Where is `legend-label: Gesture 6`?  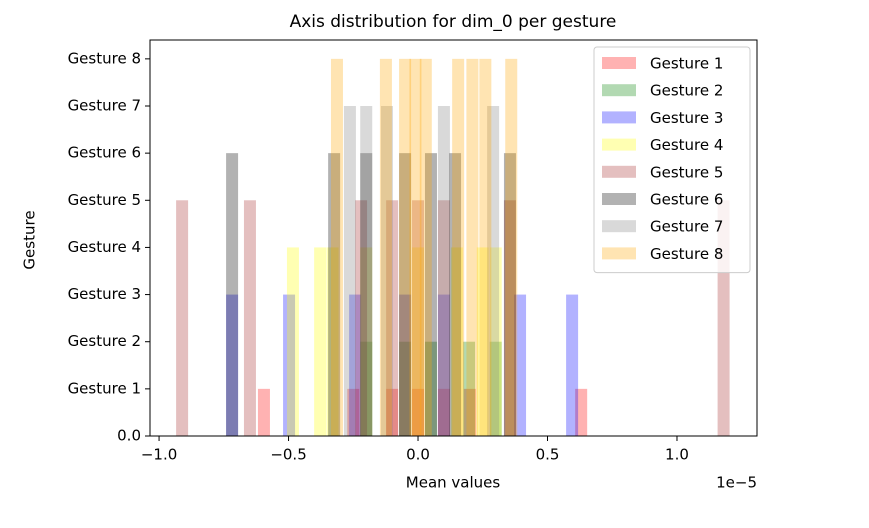 legend-label: Gesture 6 is located at coordinates (686, 200).